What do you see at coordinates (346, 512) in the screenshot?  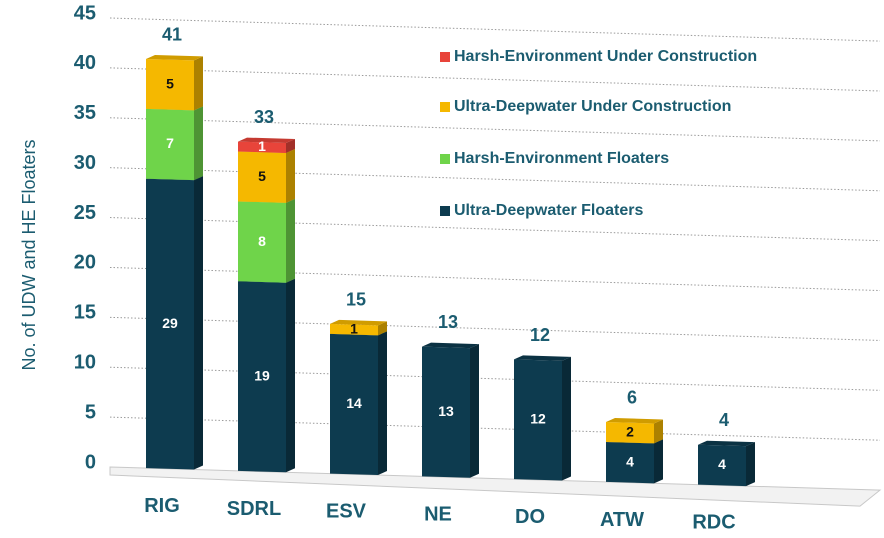 I see `x-tick-label: ESV` at bounding box center [346, 512].